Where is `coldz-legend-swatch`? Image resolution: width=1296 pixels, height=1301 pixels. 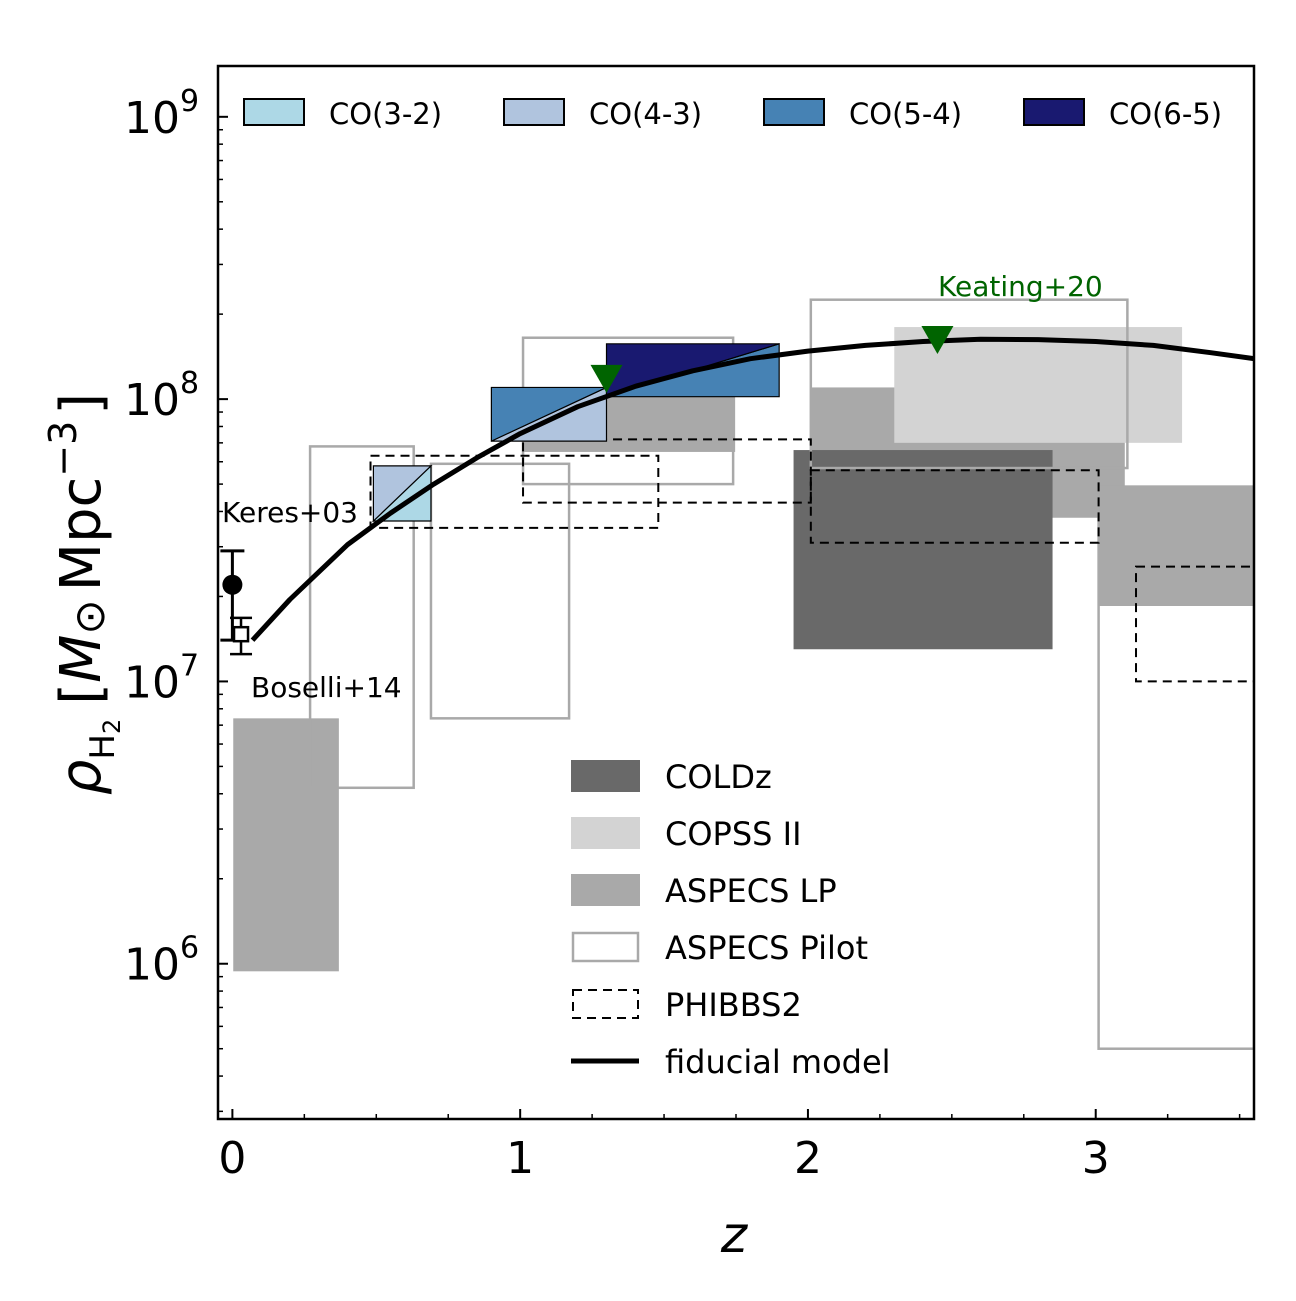 coldz-legend-swatch is located at coordinates (605, 776).